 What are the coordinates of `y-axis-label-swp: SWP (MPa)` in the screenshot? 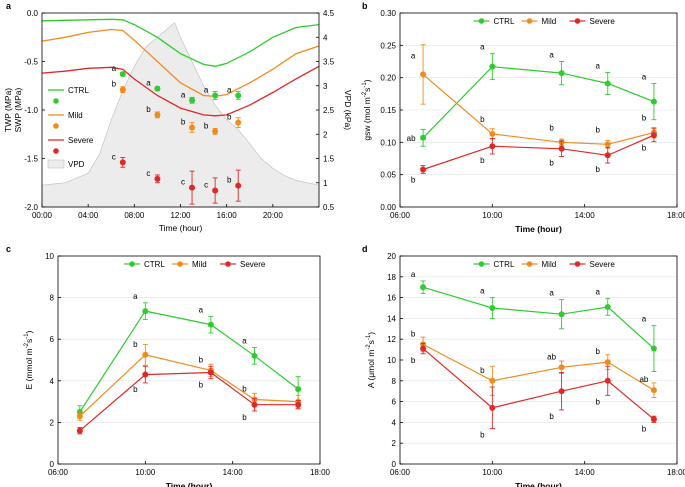 It's located at (18, 109).